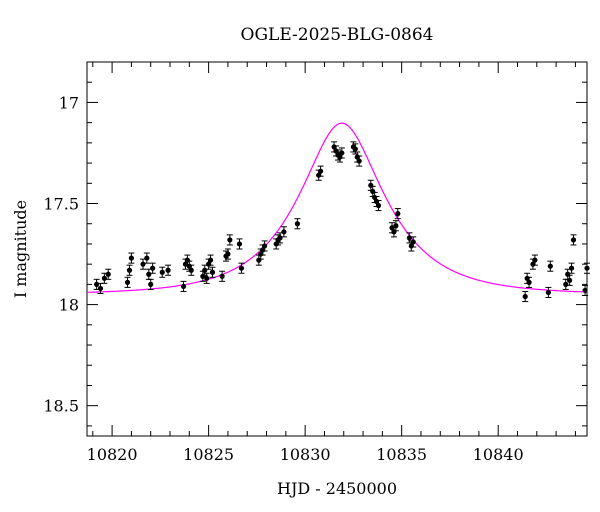 The width and height of the screenshot is (600, 512). What do you see at coordinates (337, 35) in the screenshot?
I see `chart-title: OGLE-2025-BLG-0864` at bounding box center [337, 35].